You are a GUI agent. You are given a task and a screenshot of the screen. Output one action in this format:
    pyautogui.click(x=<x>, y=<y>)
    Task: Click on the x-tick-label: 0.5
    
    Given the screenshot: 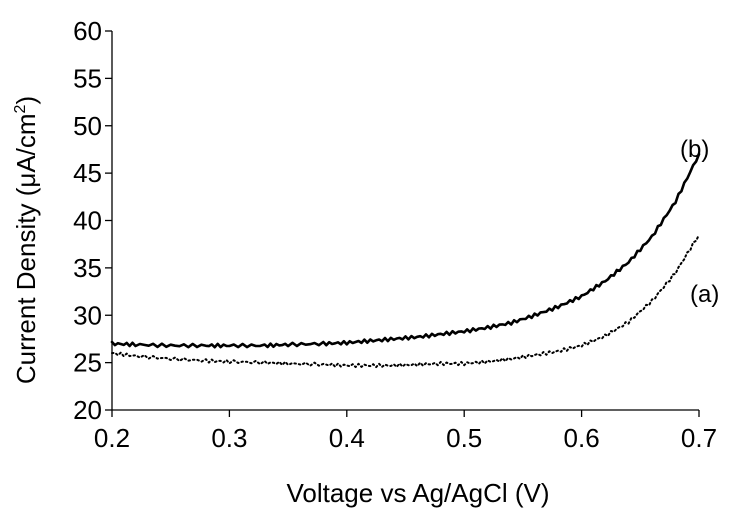 What is the action you would take?
    pyautogui.click(x=464, y=438)
    